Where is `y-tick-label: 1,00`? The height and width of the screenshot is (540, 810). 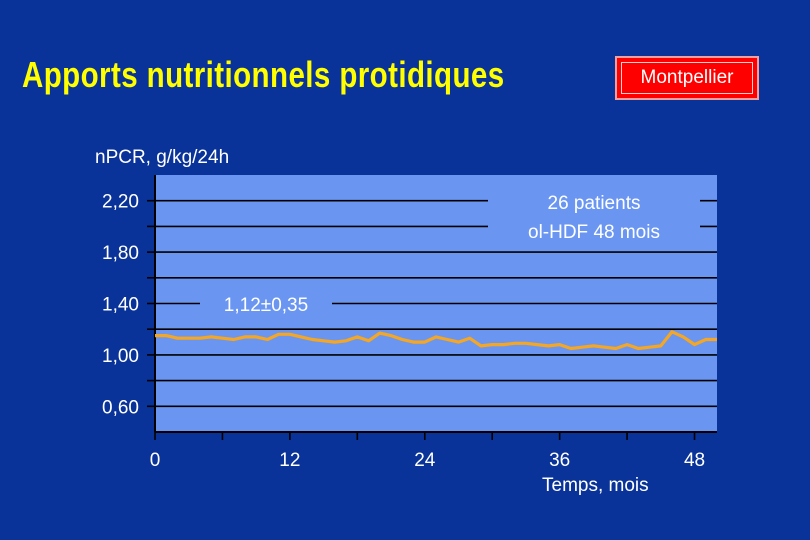
y-tick-label: 1,00 is located at coordinates (120, 356).